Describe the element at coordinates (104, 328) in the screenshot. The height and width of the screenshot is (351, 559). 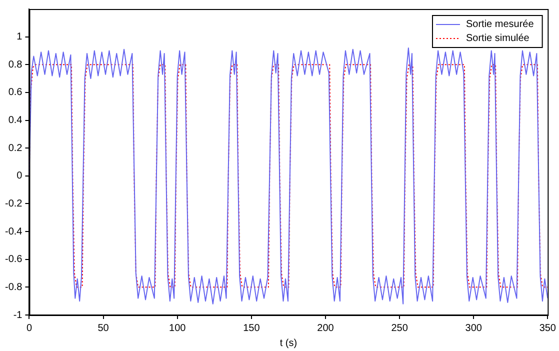
I see `x-tick-label: 50` at that location.